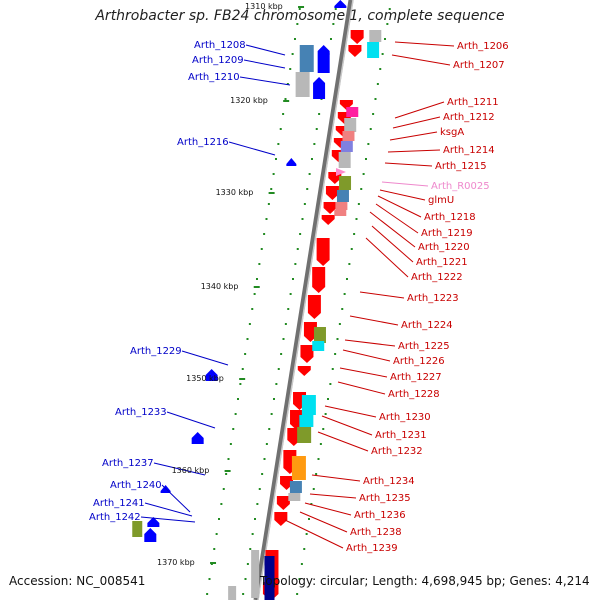  What do you see at coordinates (416, 377) in the screenshot?
I see `gene-label-right: Arth_1227` at bounding box center [416, 377].